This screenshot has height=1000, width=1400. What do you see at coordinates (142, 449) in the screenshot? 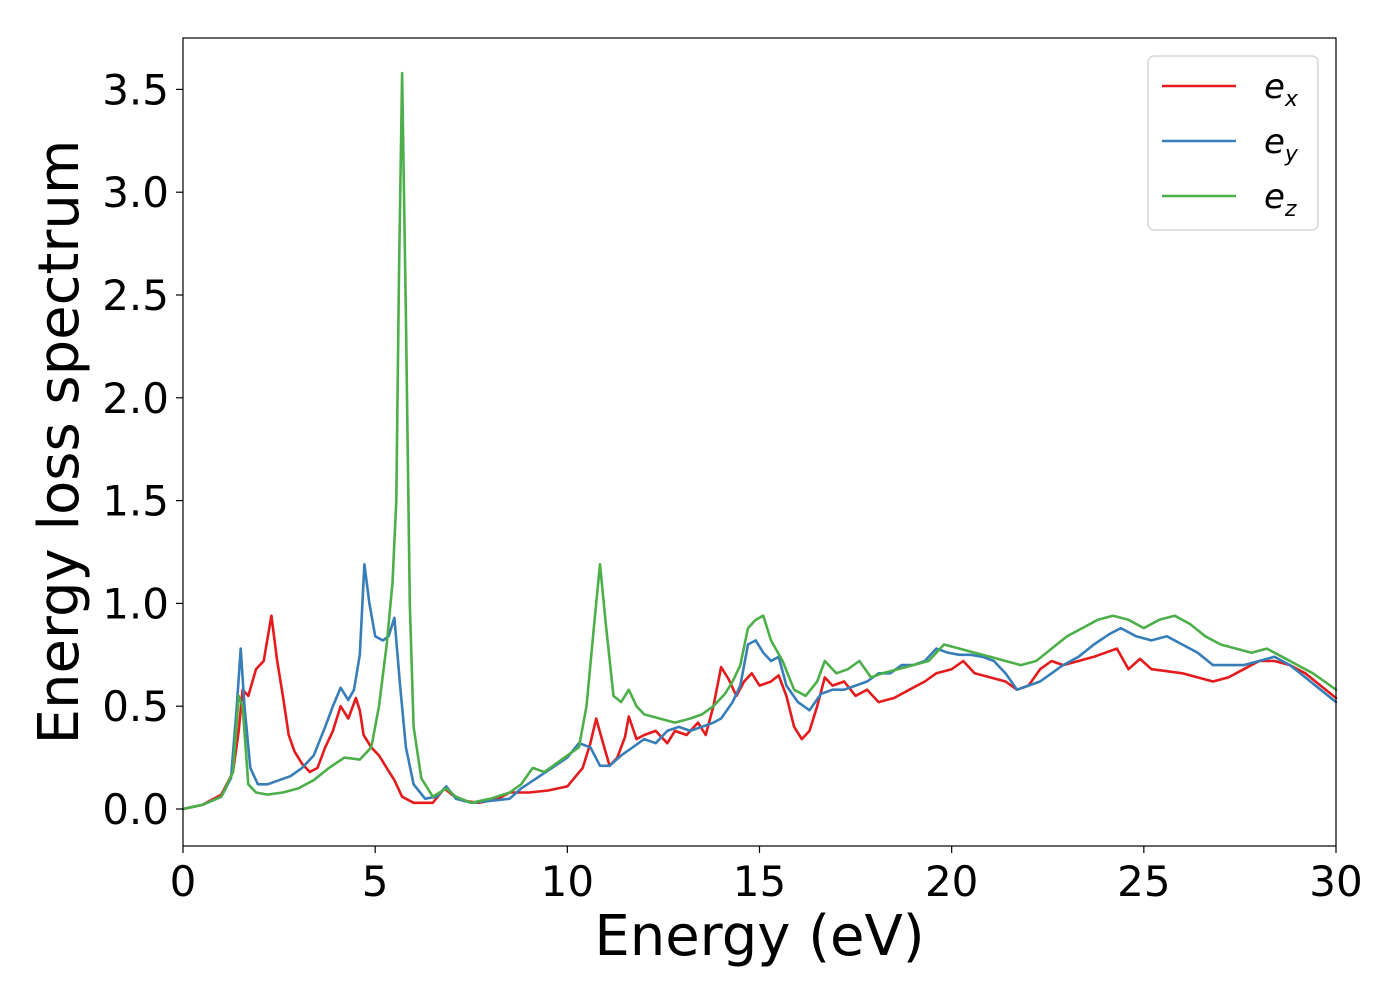
I see `y-axis: 0.0 0.5 1.0 1.5 2.0 2.5 3.0 3.5` at bounding box center [142, 449].